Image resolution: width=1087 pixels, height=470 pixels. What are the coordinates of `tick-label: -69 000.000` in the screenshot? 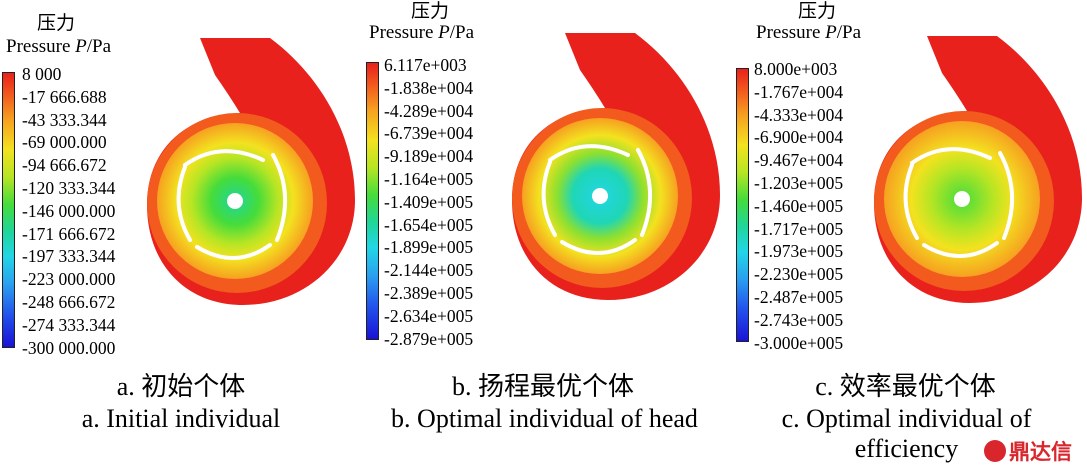 It's located at (64, 142).